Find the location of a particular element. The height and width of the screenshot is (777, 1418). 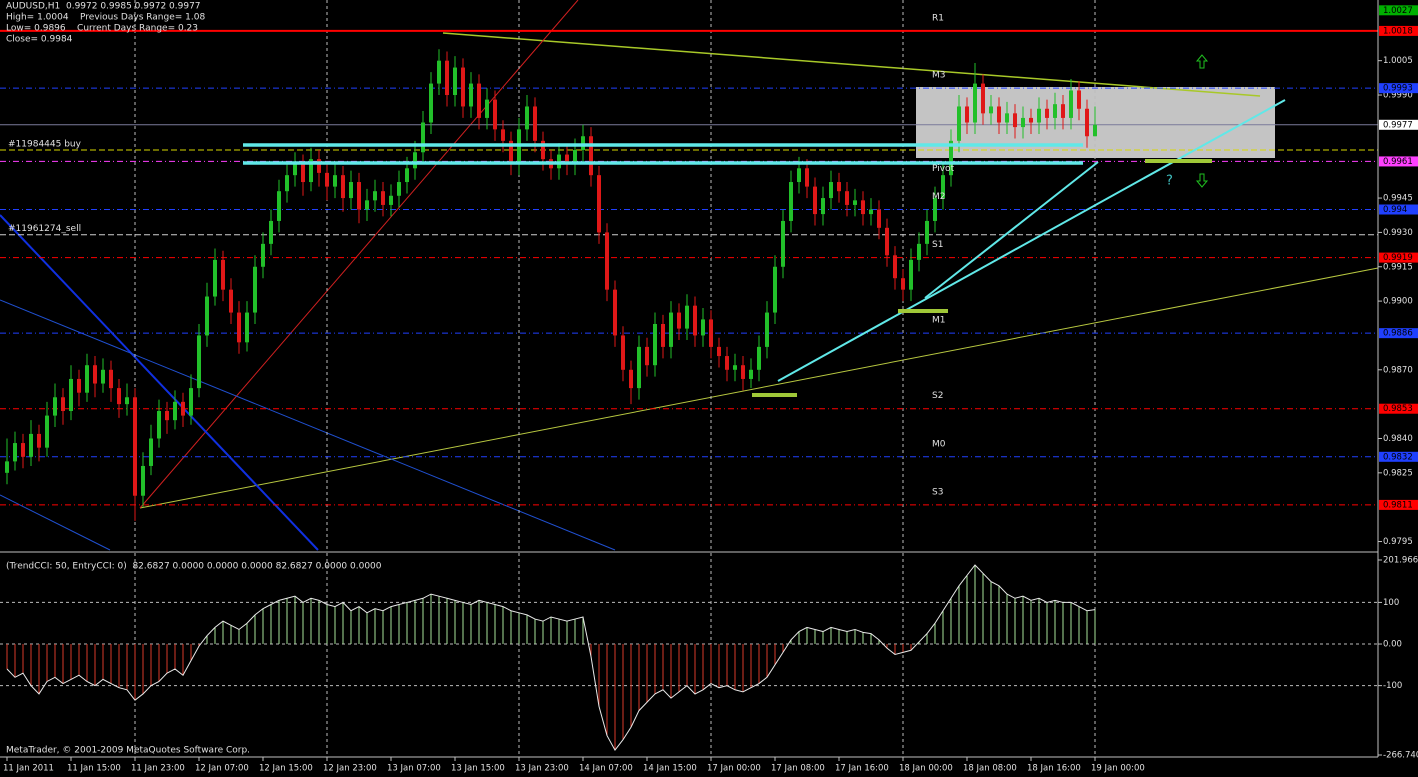

x-tick-label: 17 Jan 16:00 is located at coordinates (862, 769).